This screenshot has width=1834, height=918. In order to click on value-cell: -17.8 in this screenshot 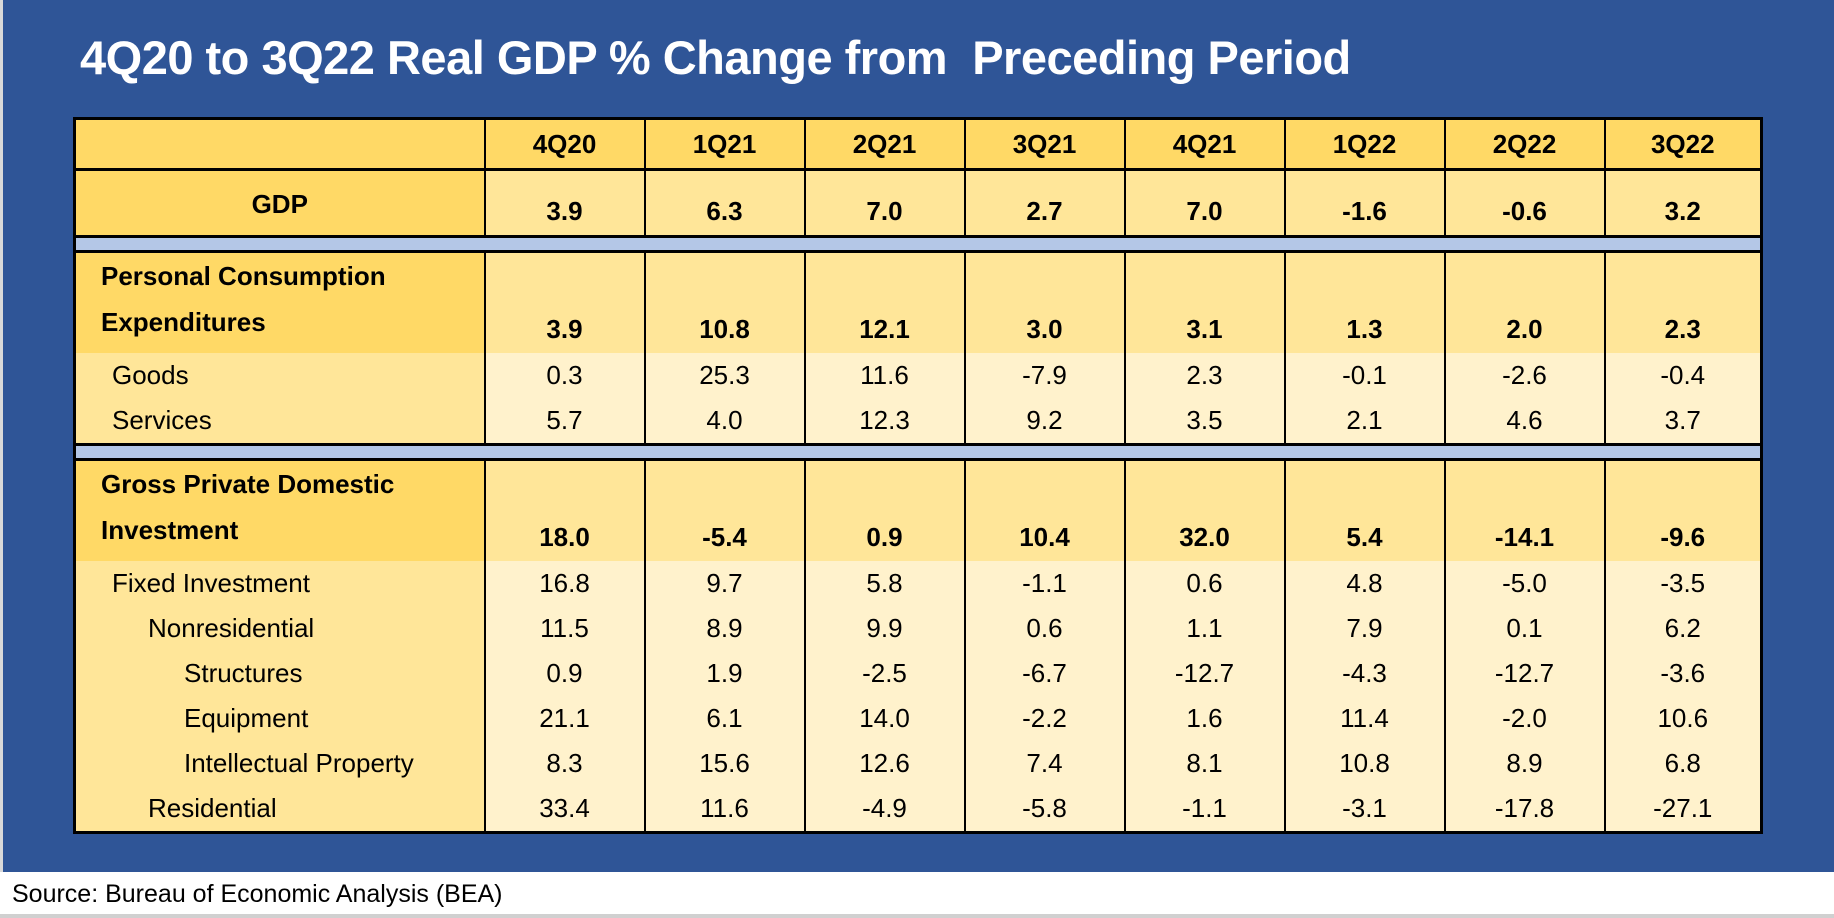, I will do `click(1524, 809)`.